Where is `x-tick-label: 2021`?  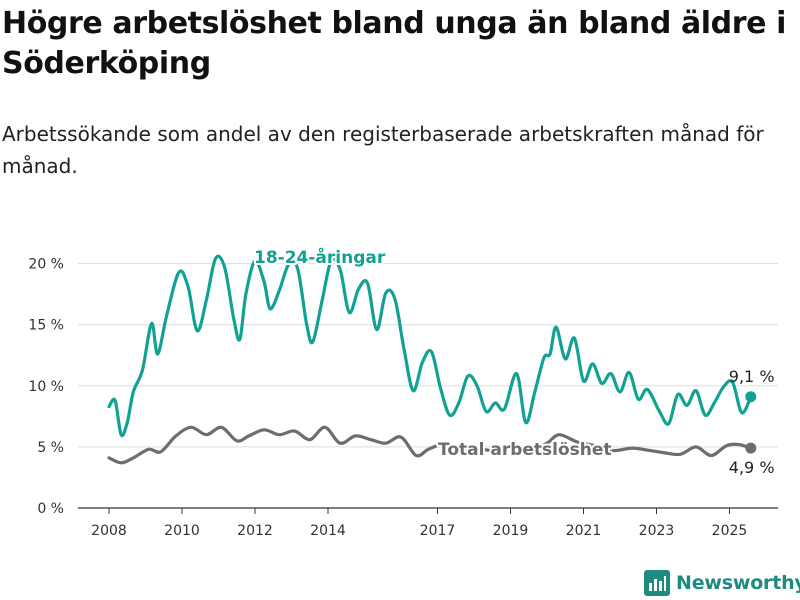 x-tick-label: 2021 is located at coordinates (584, 531).